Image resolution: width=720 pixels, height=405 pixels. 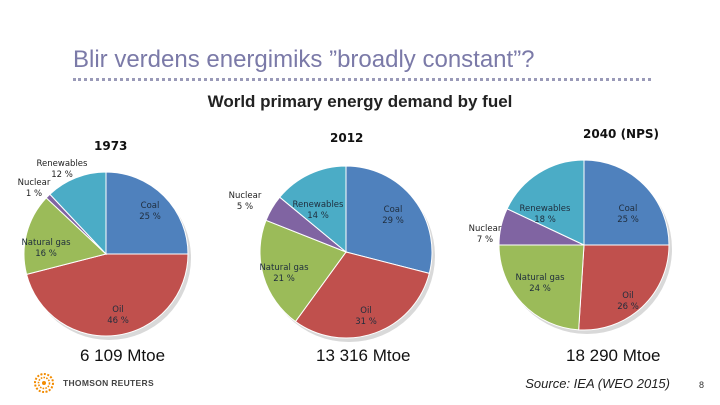 What do you see at coordinates (284, 279) in the screenshot?
I see `slice-label-value: 21 %` at bounding box center [284, 279].